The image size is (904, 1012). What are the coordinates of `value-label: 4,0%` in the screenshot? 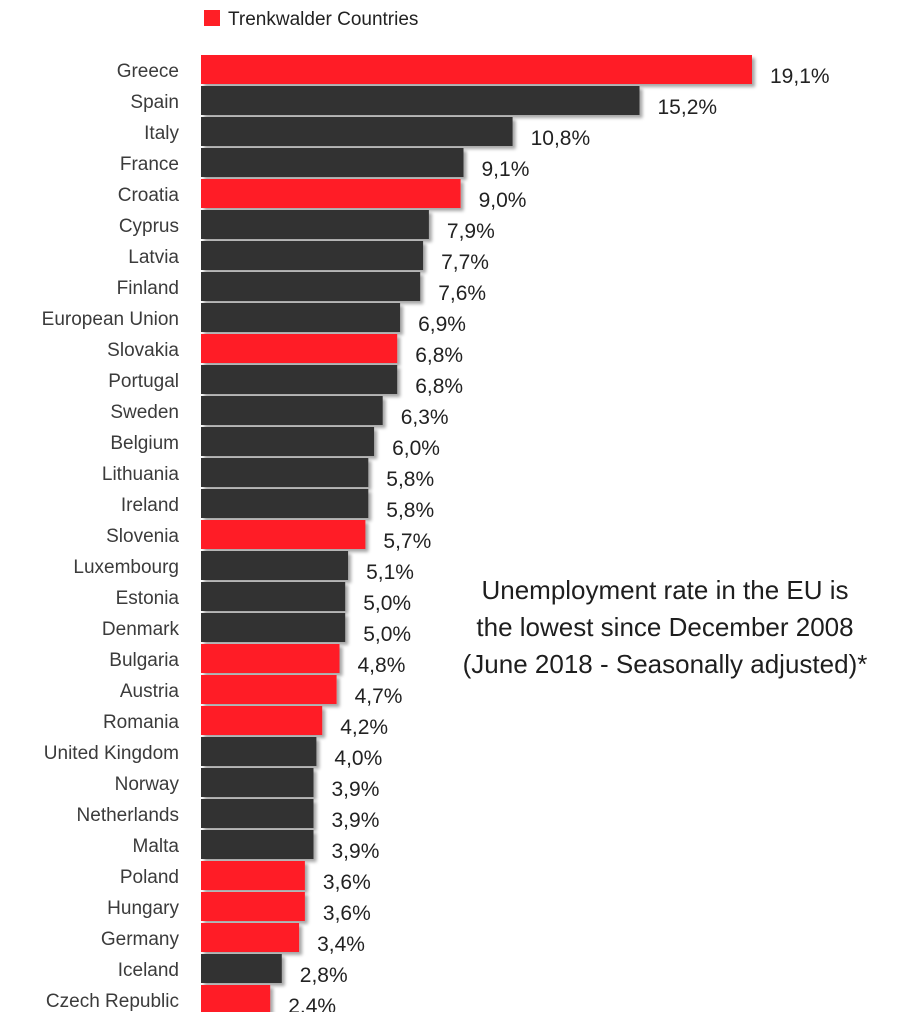 It's located at (358, 758).